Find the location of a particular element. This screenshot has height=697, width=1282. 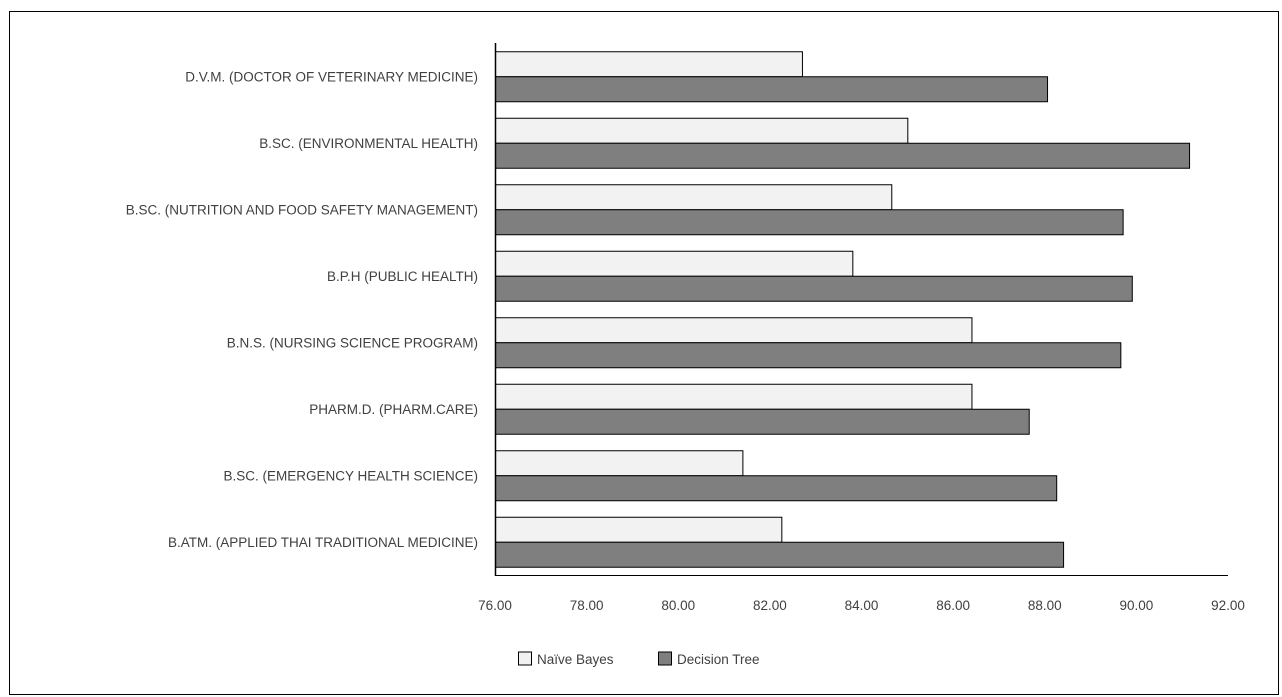

legend-swatch-decision-tree is located at coordinates (665, 658).